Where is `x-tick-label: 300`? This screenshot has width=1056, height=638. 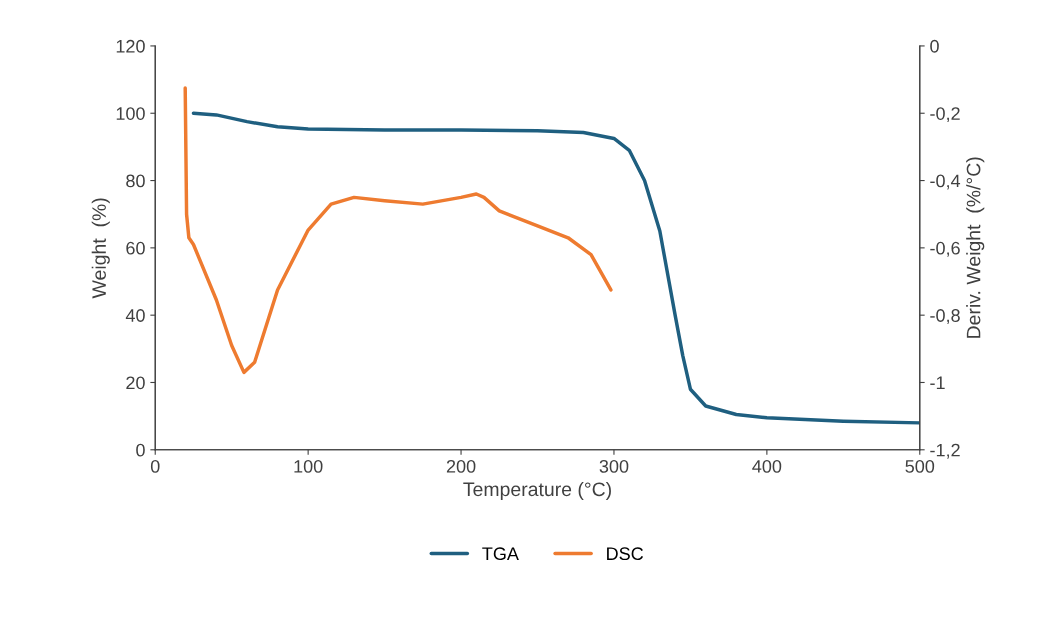 x-tick-label: 300 is located at coordinates (614, 466).